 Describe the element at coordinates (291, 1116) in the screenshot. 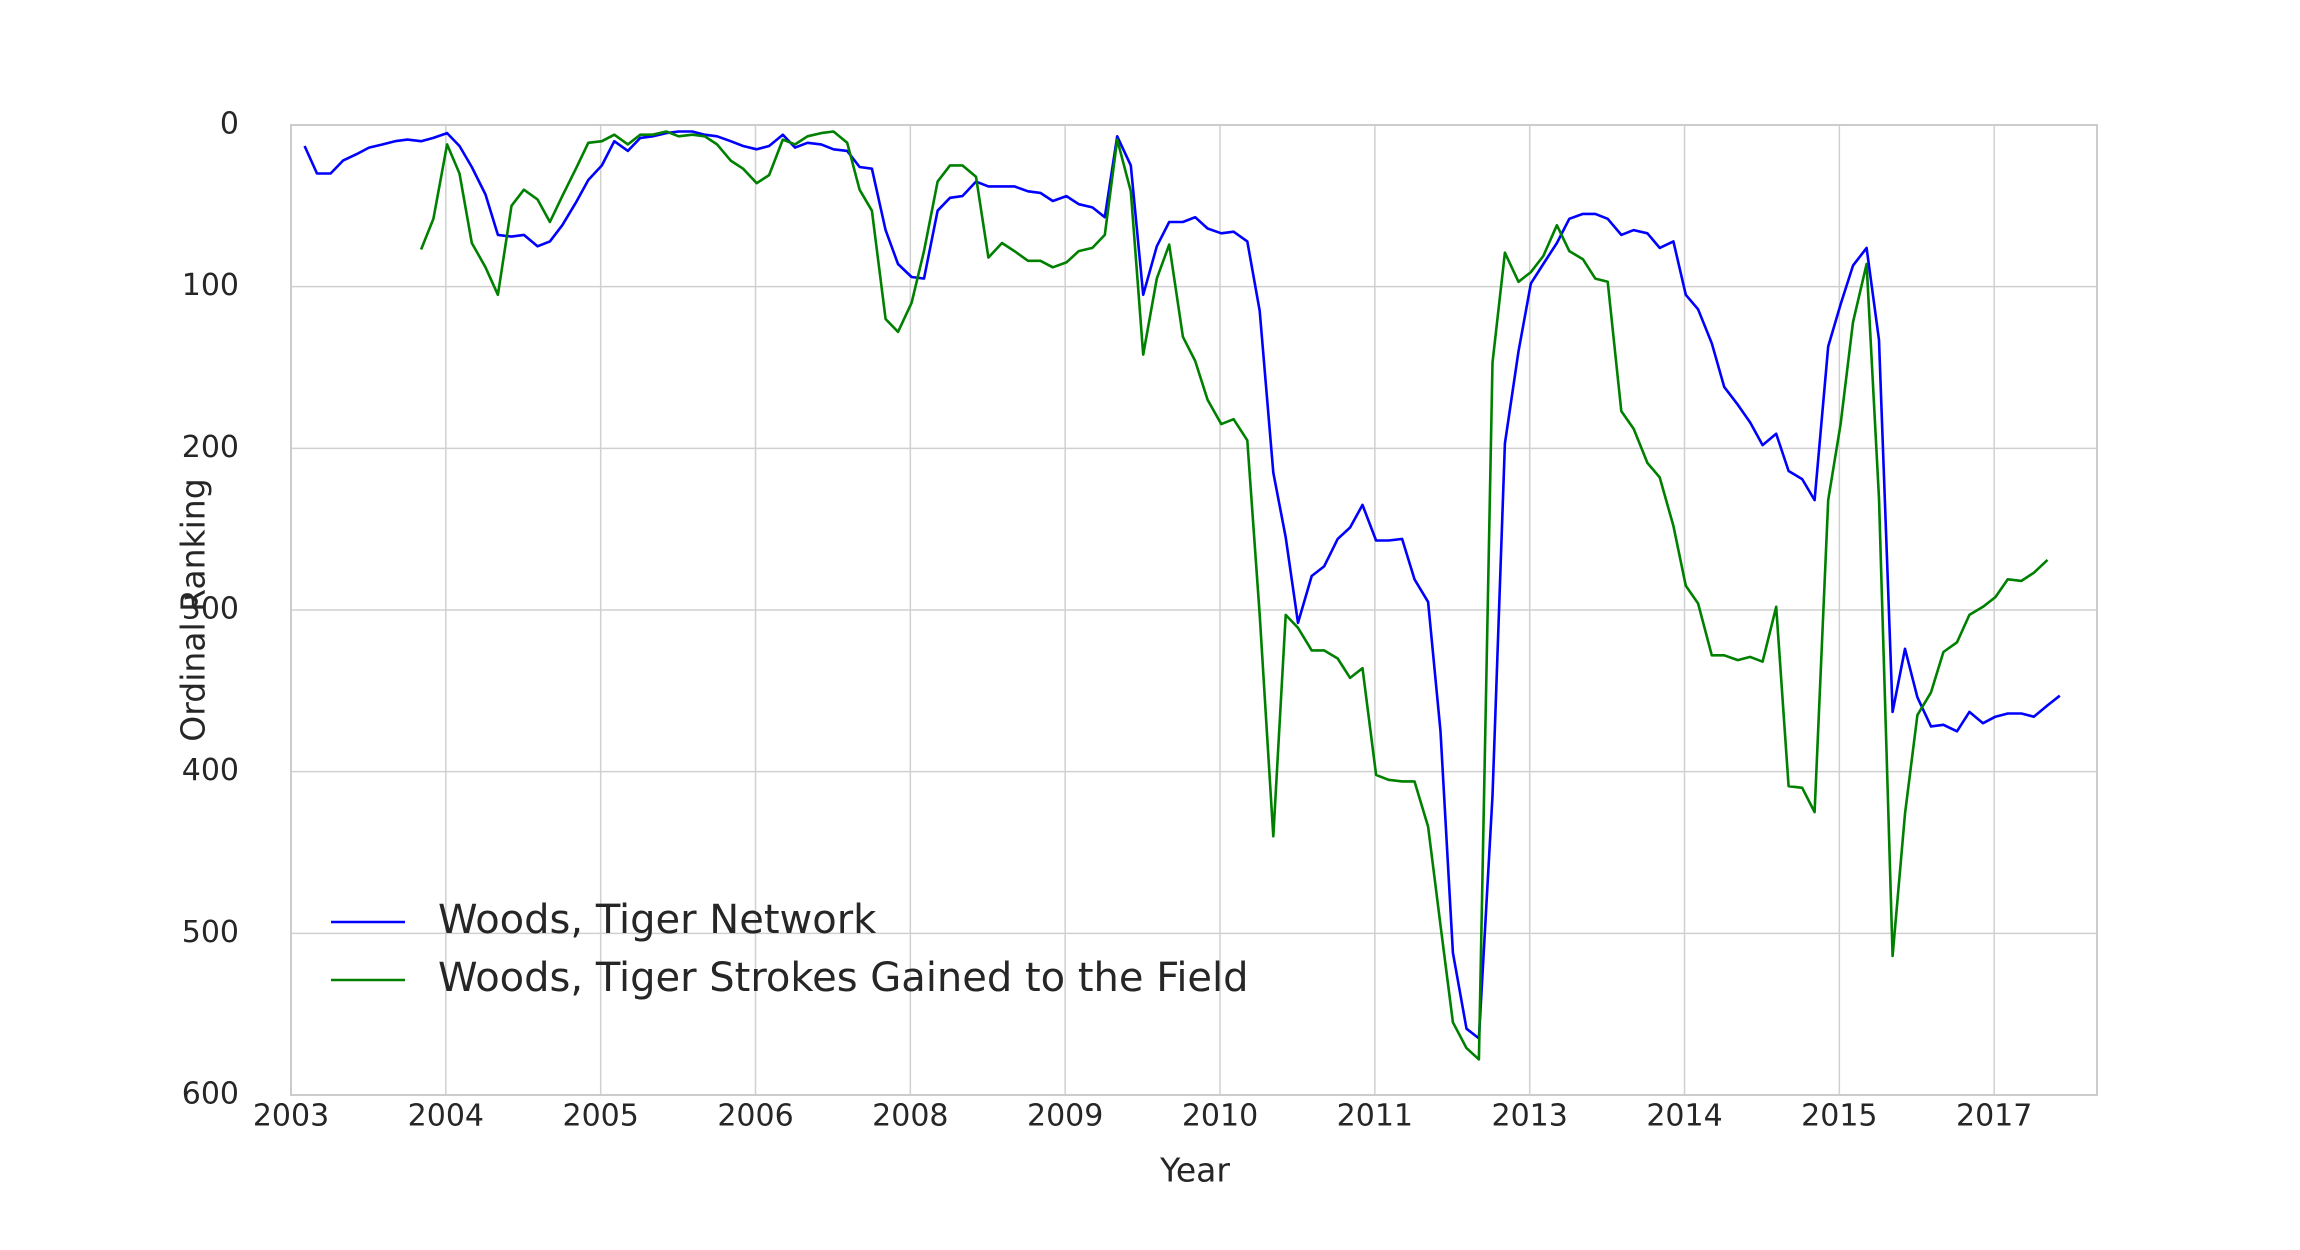

I see `x-tick-label: 2003` at that location.